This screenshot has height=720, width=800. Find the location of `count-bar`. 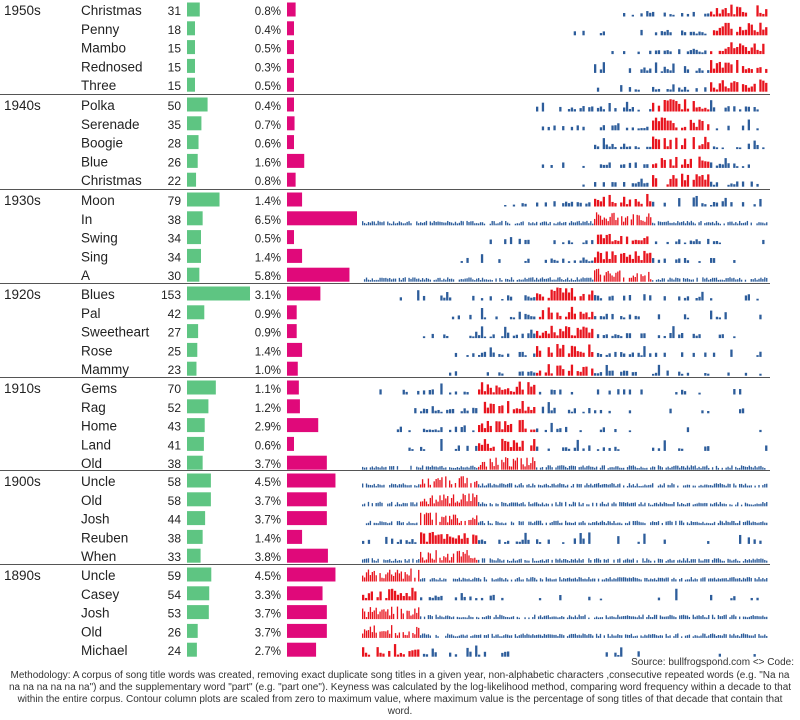

count-bar is located at coordinates (194, 255).